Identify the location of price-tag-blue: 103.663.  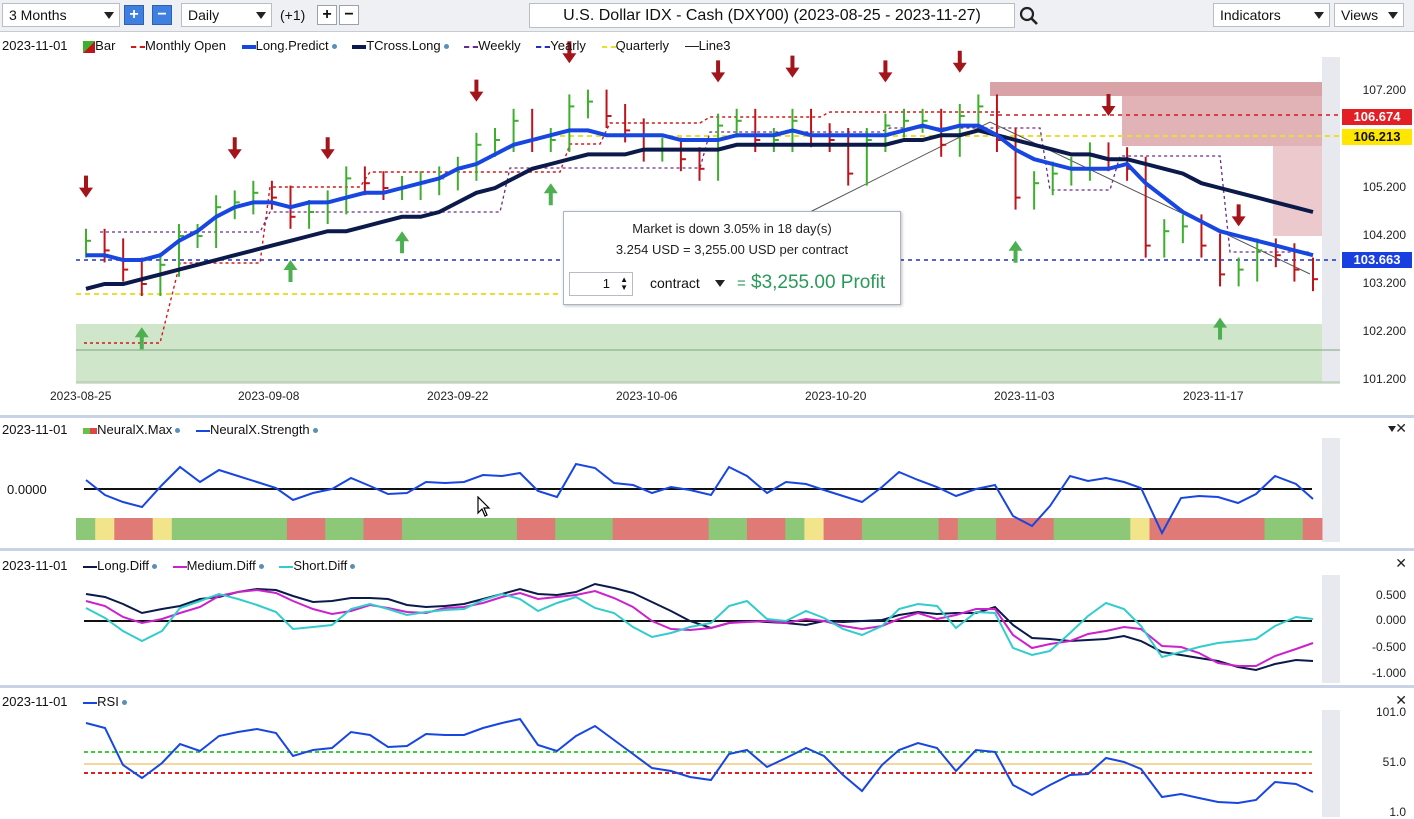
(1377, 260).